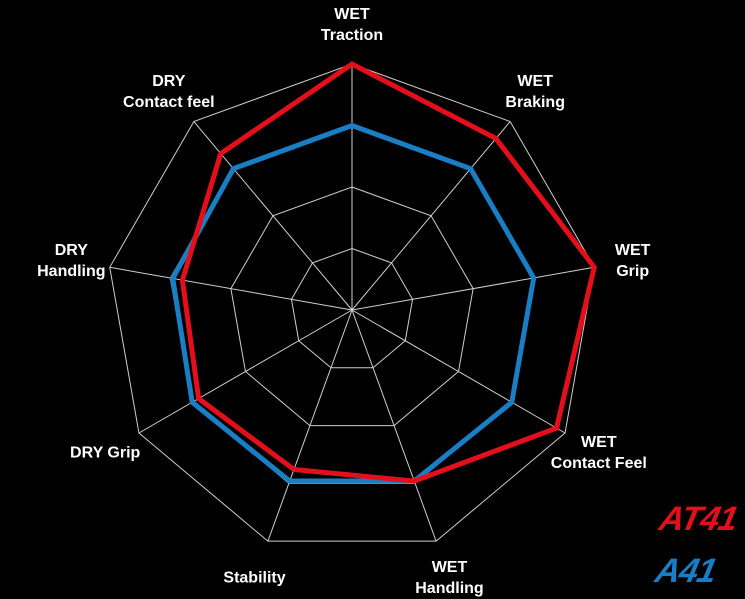 The width and height of the screenshot is (745, 599). What do you see at coordinates (685, 571) in the screenshot?
I see `legend-entry: A41` at bounding box center [685, 571].